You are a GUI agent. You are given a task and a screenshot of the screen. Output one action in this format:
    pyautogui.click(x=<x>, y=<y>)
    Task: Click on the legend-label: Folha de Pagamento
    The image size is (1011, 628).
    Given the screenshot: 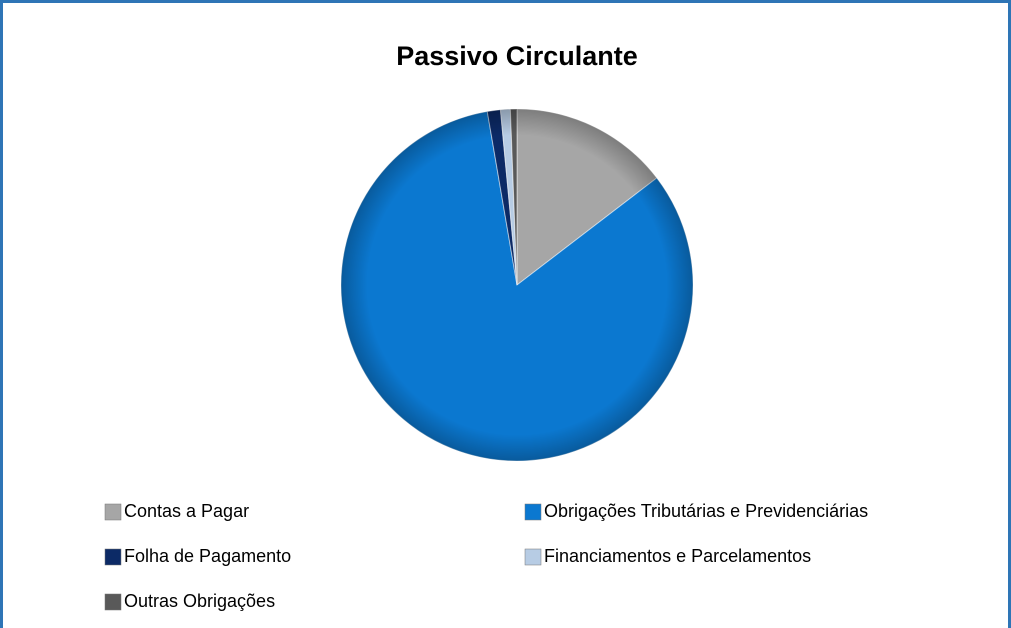 What is the action you would take?
    pyautogui.click(x=207, y=556)
    